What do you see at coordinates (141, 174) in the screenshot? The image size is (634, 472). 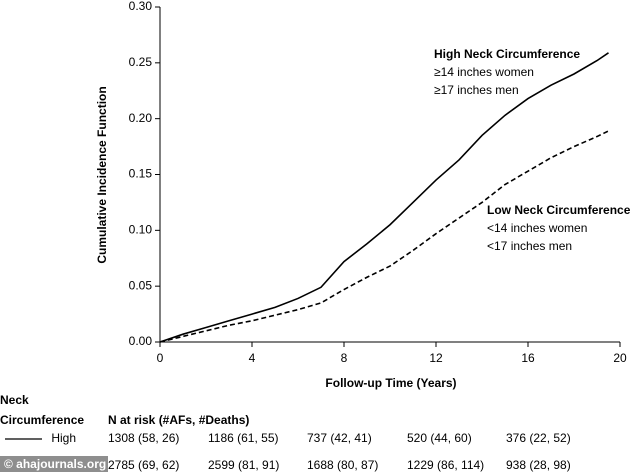 I see `y-tick-label: 0.15` at bounding box center [141, 174].